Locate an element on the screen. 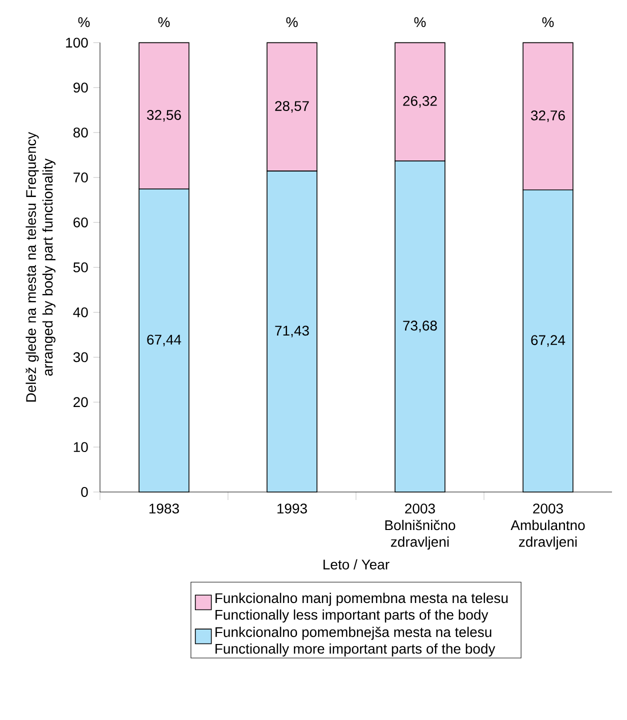  y-tick-label: 80 is located at coordinates (81, 133).